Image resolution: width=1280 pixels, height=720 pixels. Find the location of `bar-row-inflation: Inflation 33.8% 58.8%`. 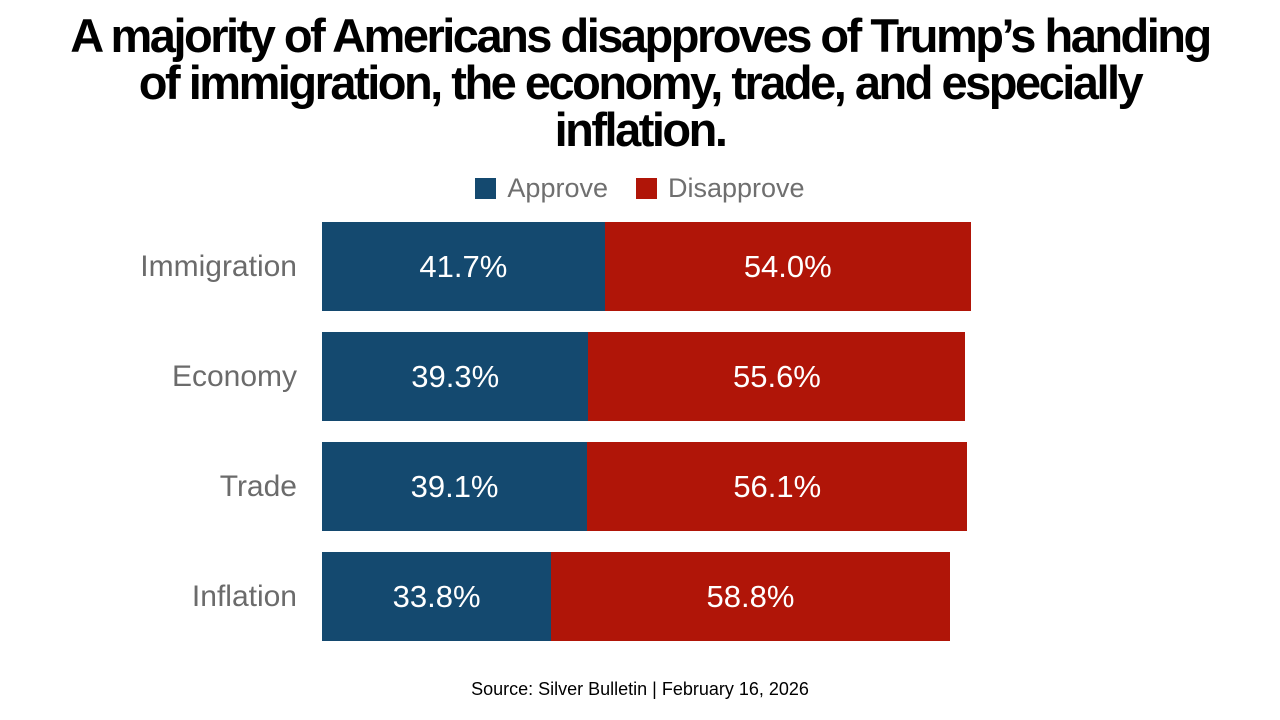

bar-row-inflation: Inflation 33.8% 58.8% is located at coordinates (640, 596).